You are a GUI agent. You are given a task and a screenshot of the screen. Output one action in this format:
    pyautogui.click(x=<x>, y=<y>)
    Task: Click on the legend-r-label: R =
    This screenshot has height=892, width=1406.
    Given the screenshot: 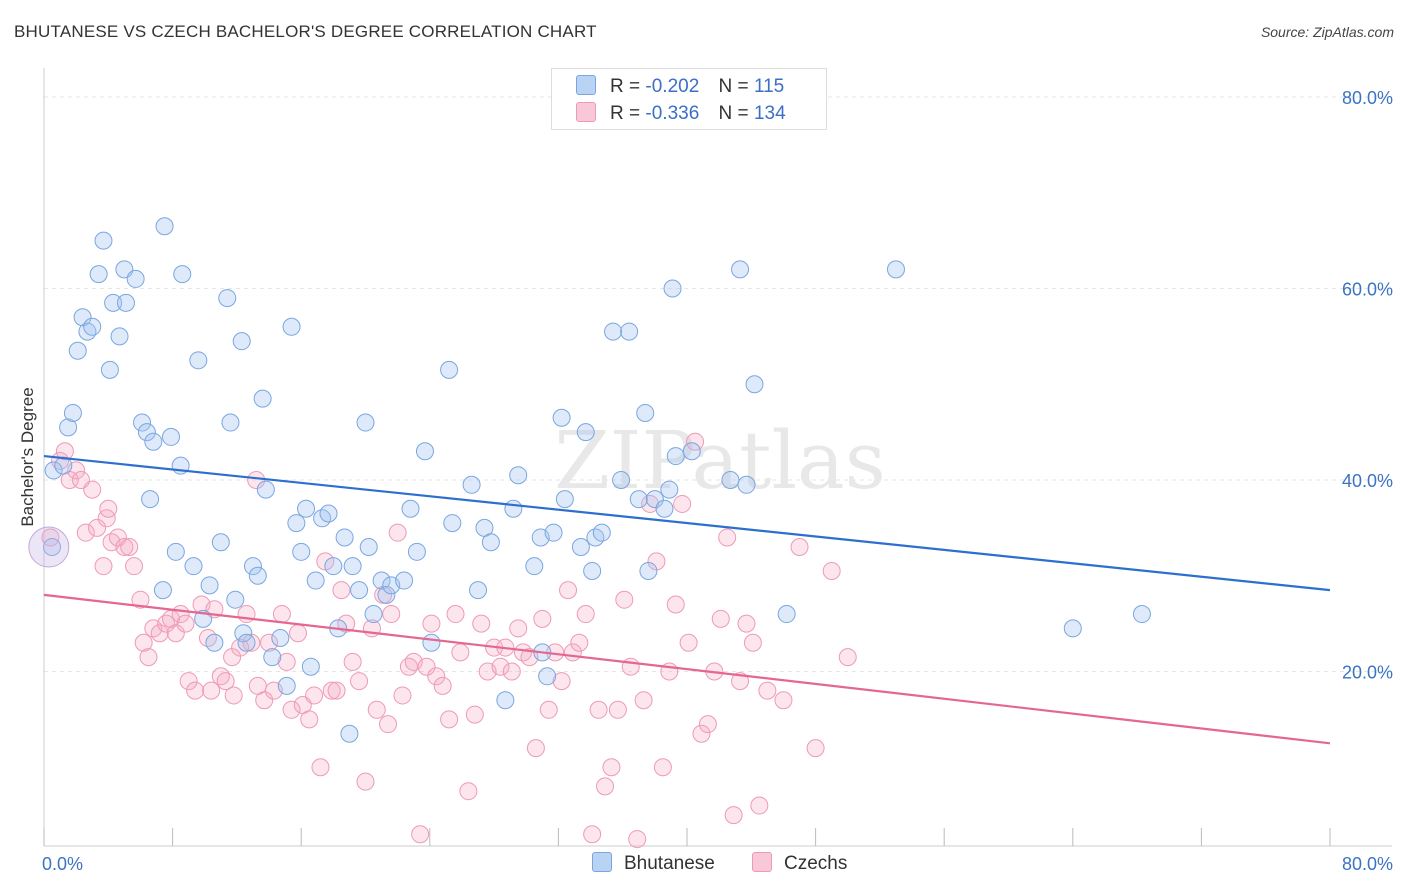 What is the action you would take?
    pyautogui.click(x=625, y=86)
    